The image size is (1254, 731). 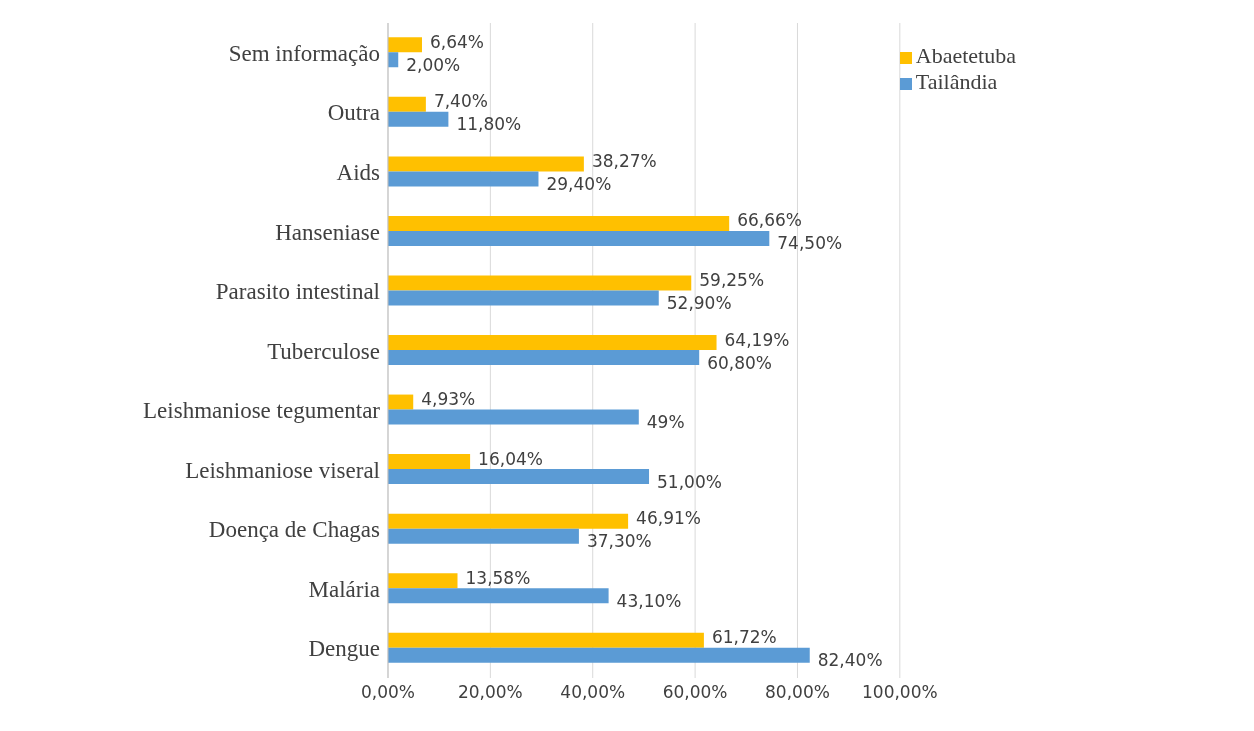 I want to click on x-tick-label: 20,00%, so click(x=490, y=692).